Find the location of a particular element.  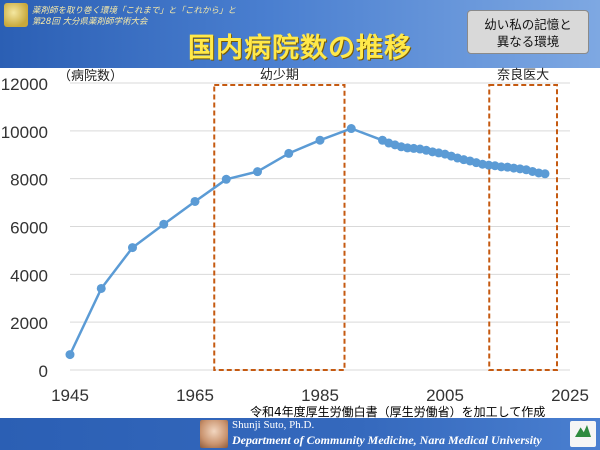

presenter-photo is located at coordinates (214, 434).